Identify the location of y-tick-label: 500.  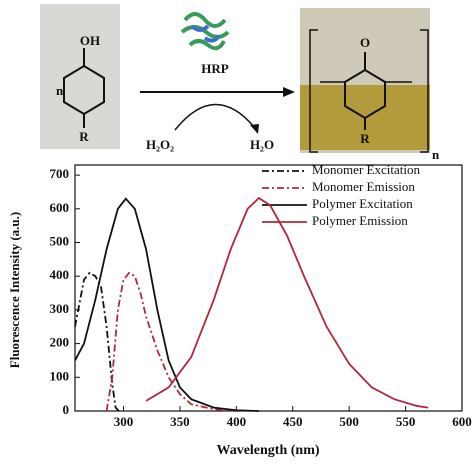
(60, 240).